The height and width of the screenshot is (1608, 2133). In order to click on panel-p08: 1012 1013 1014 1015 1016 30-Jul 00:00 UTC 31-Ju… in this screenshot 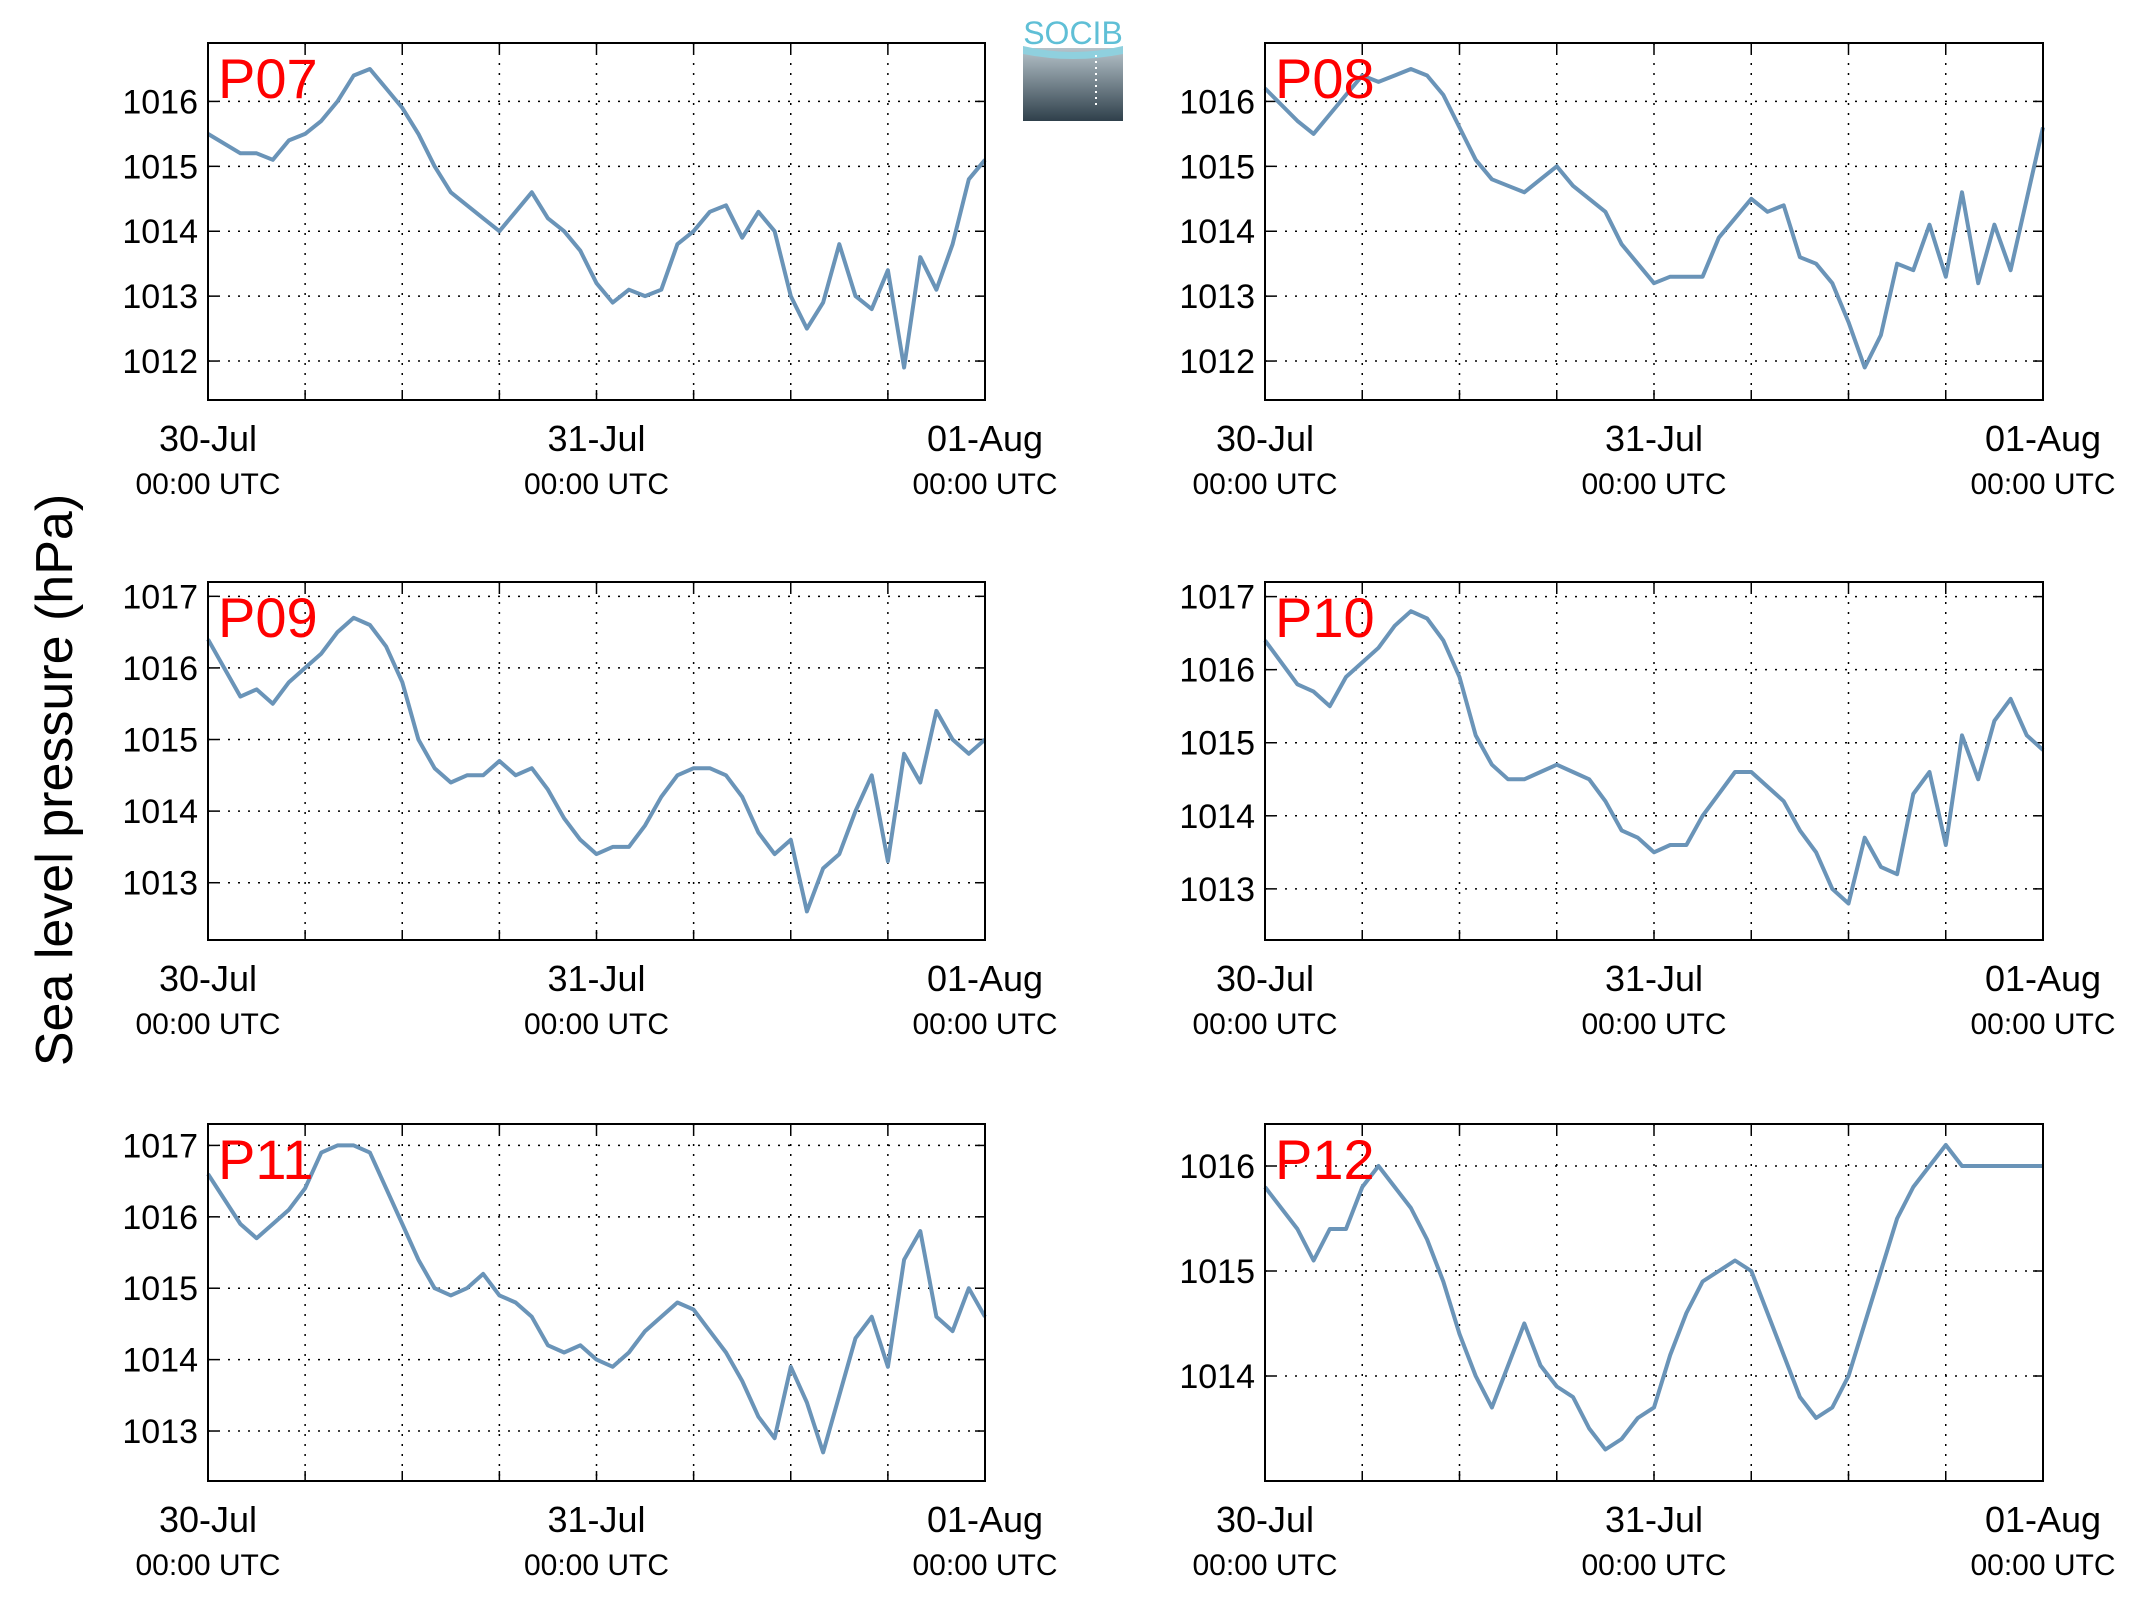, I will do `click(1647, 271)`.